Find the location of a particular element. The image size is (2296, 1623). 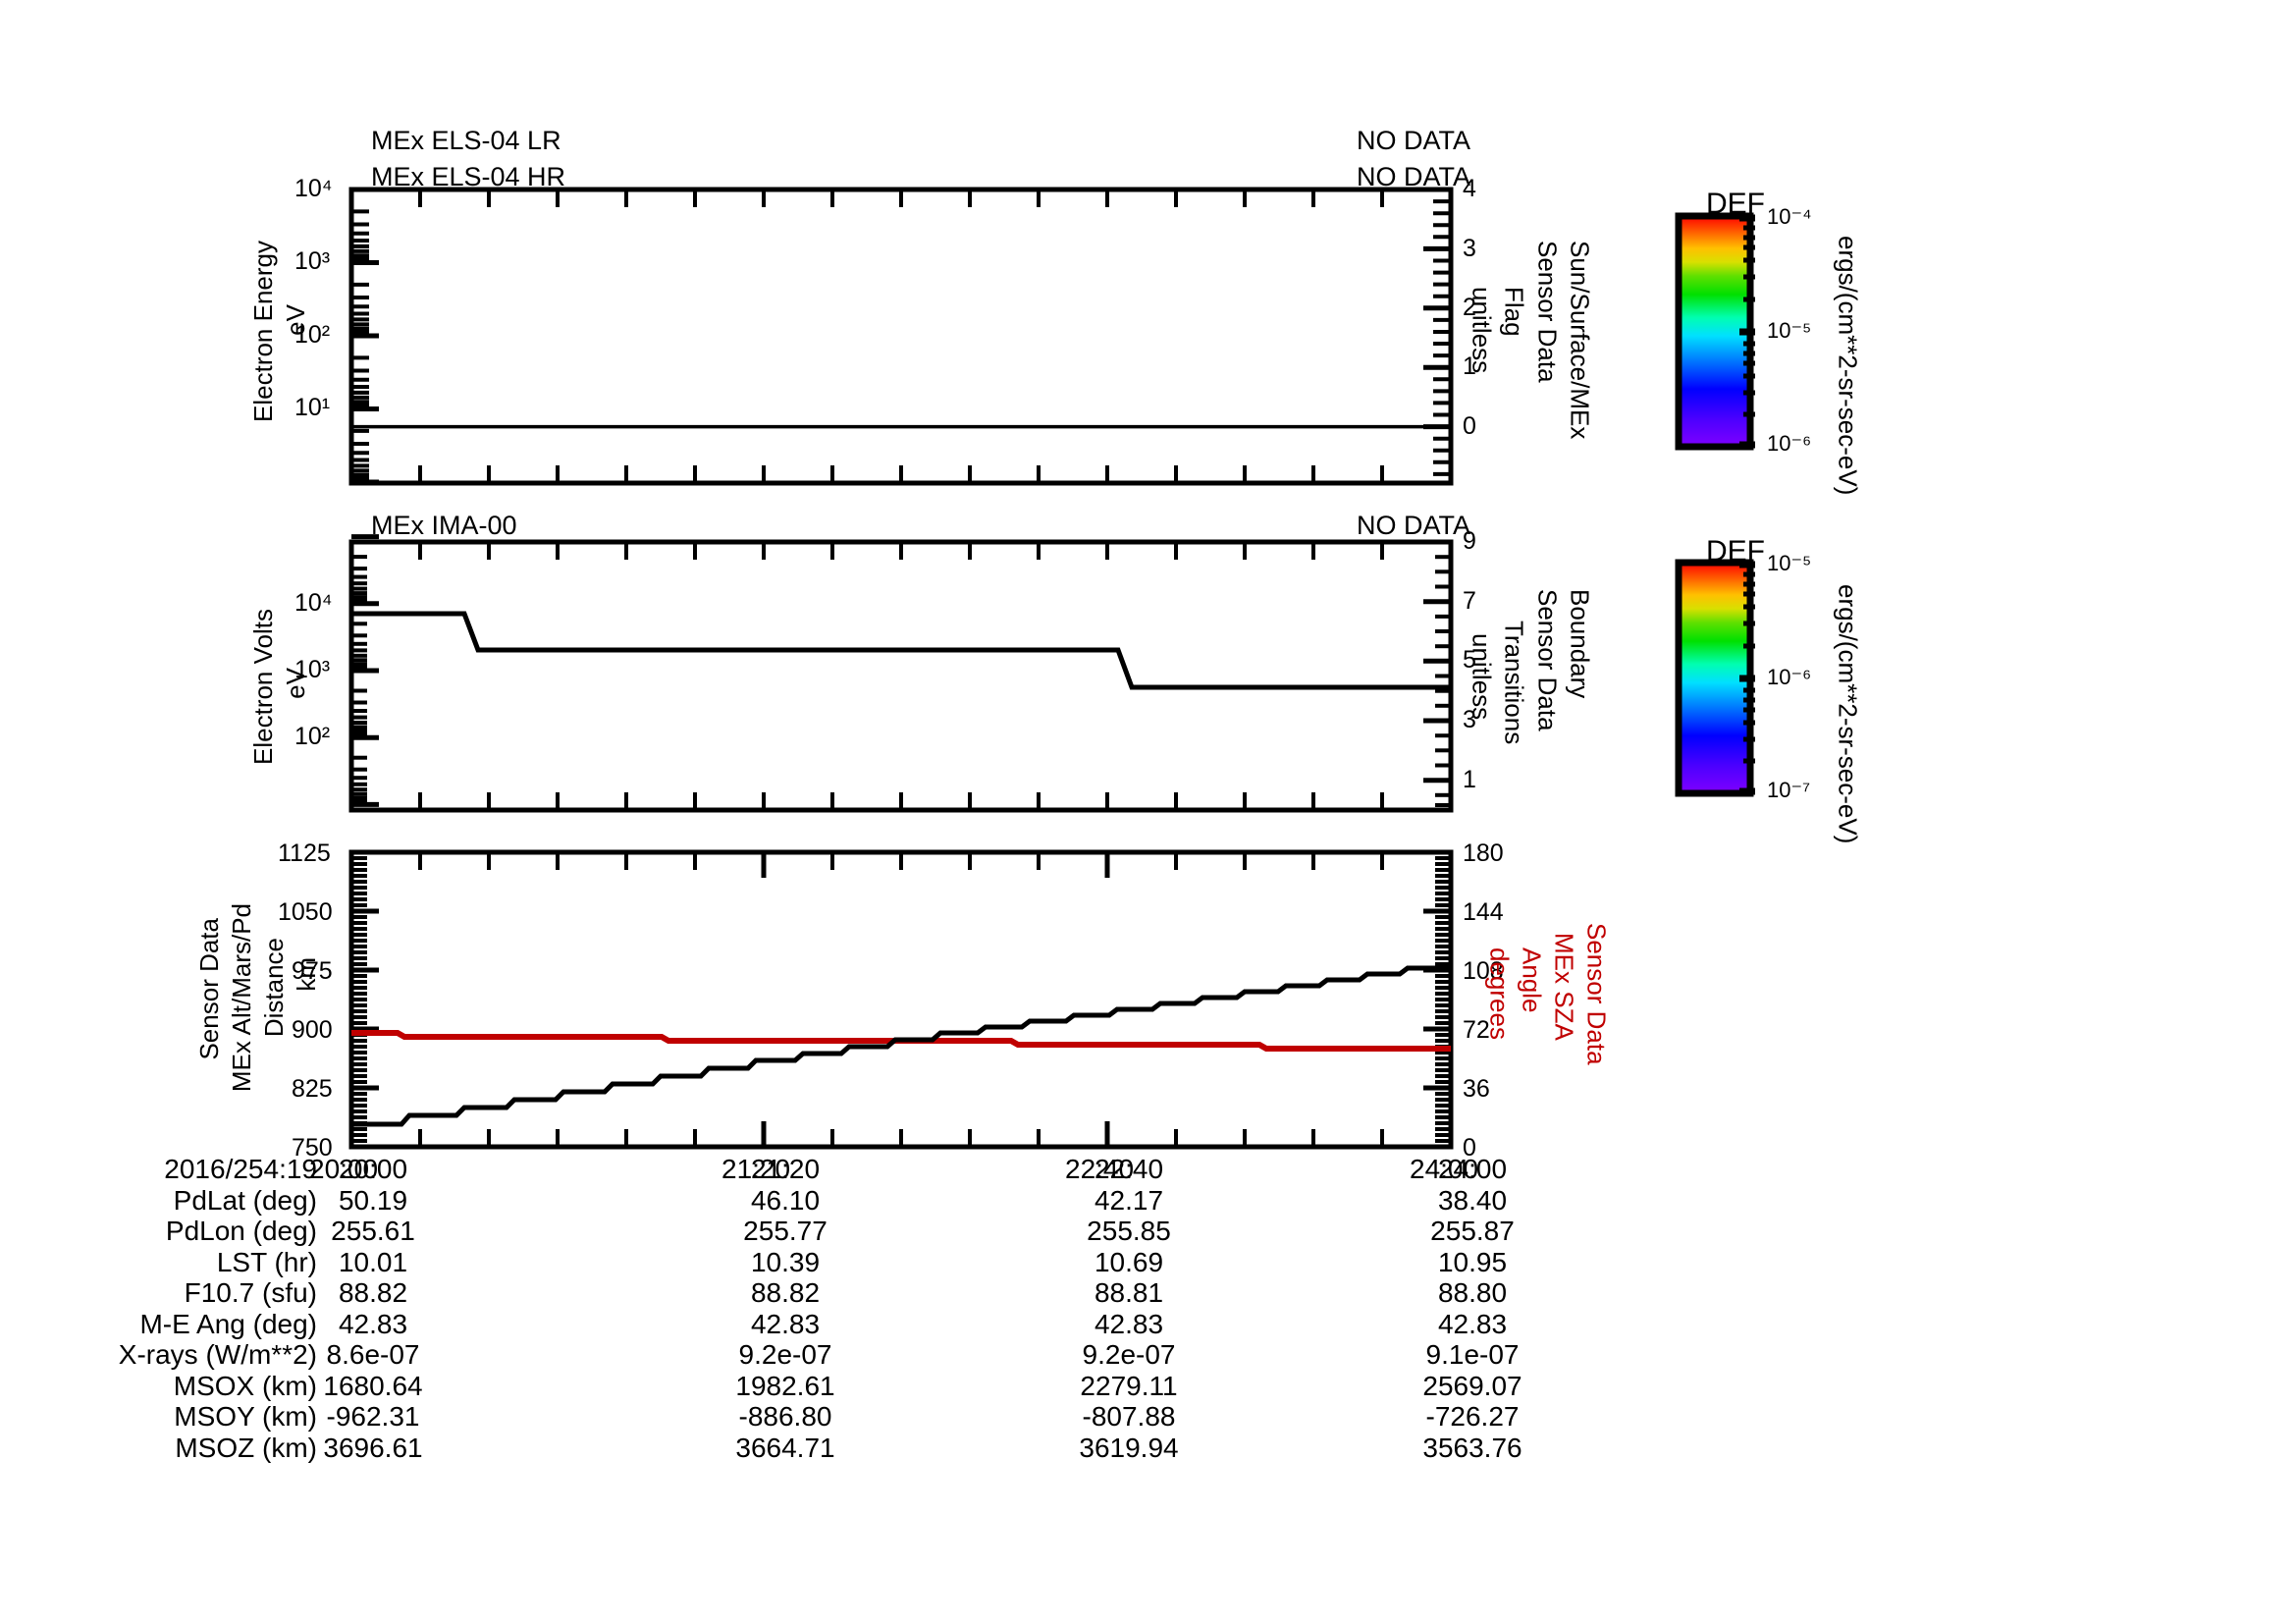

panel-3-y2-title-3: degrees is located at coordinates (1499, 993).